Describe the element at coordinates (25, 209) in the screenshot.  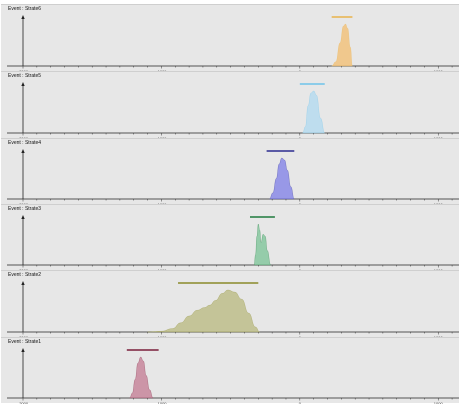
I see `phase-title: Event : Strate3` at that location.